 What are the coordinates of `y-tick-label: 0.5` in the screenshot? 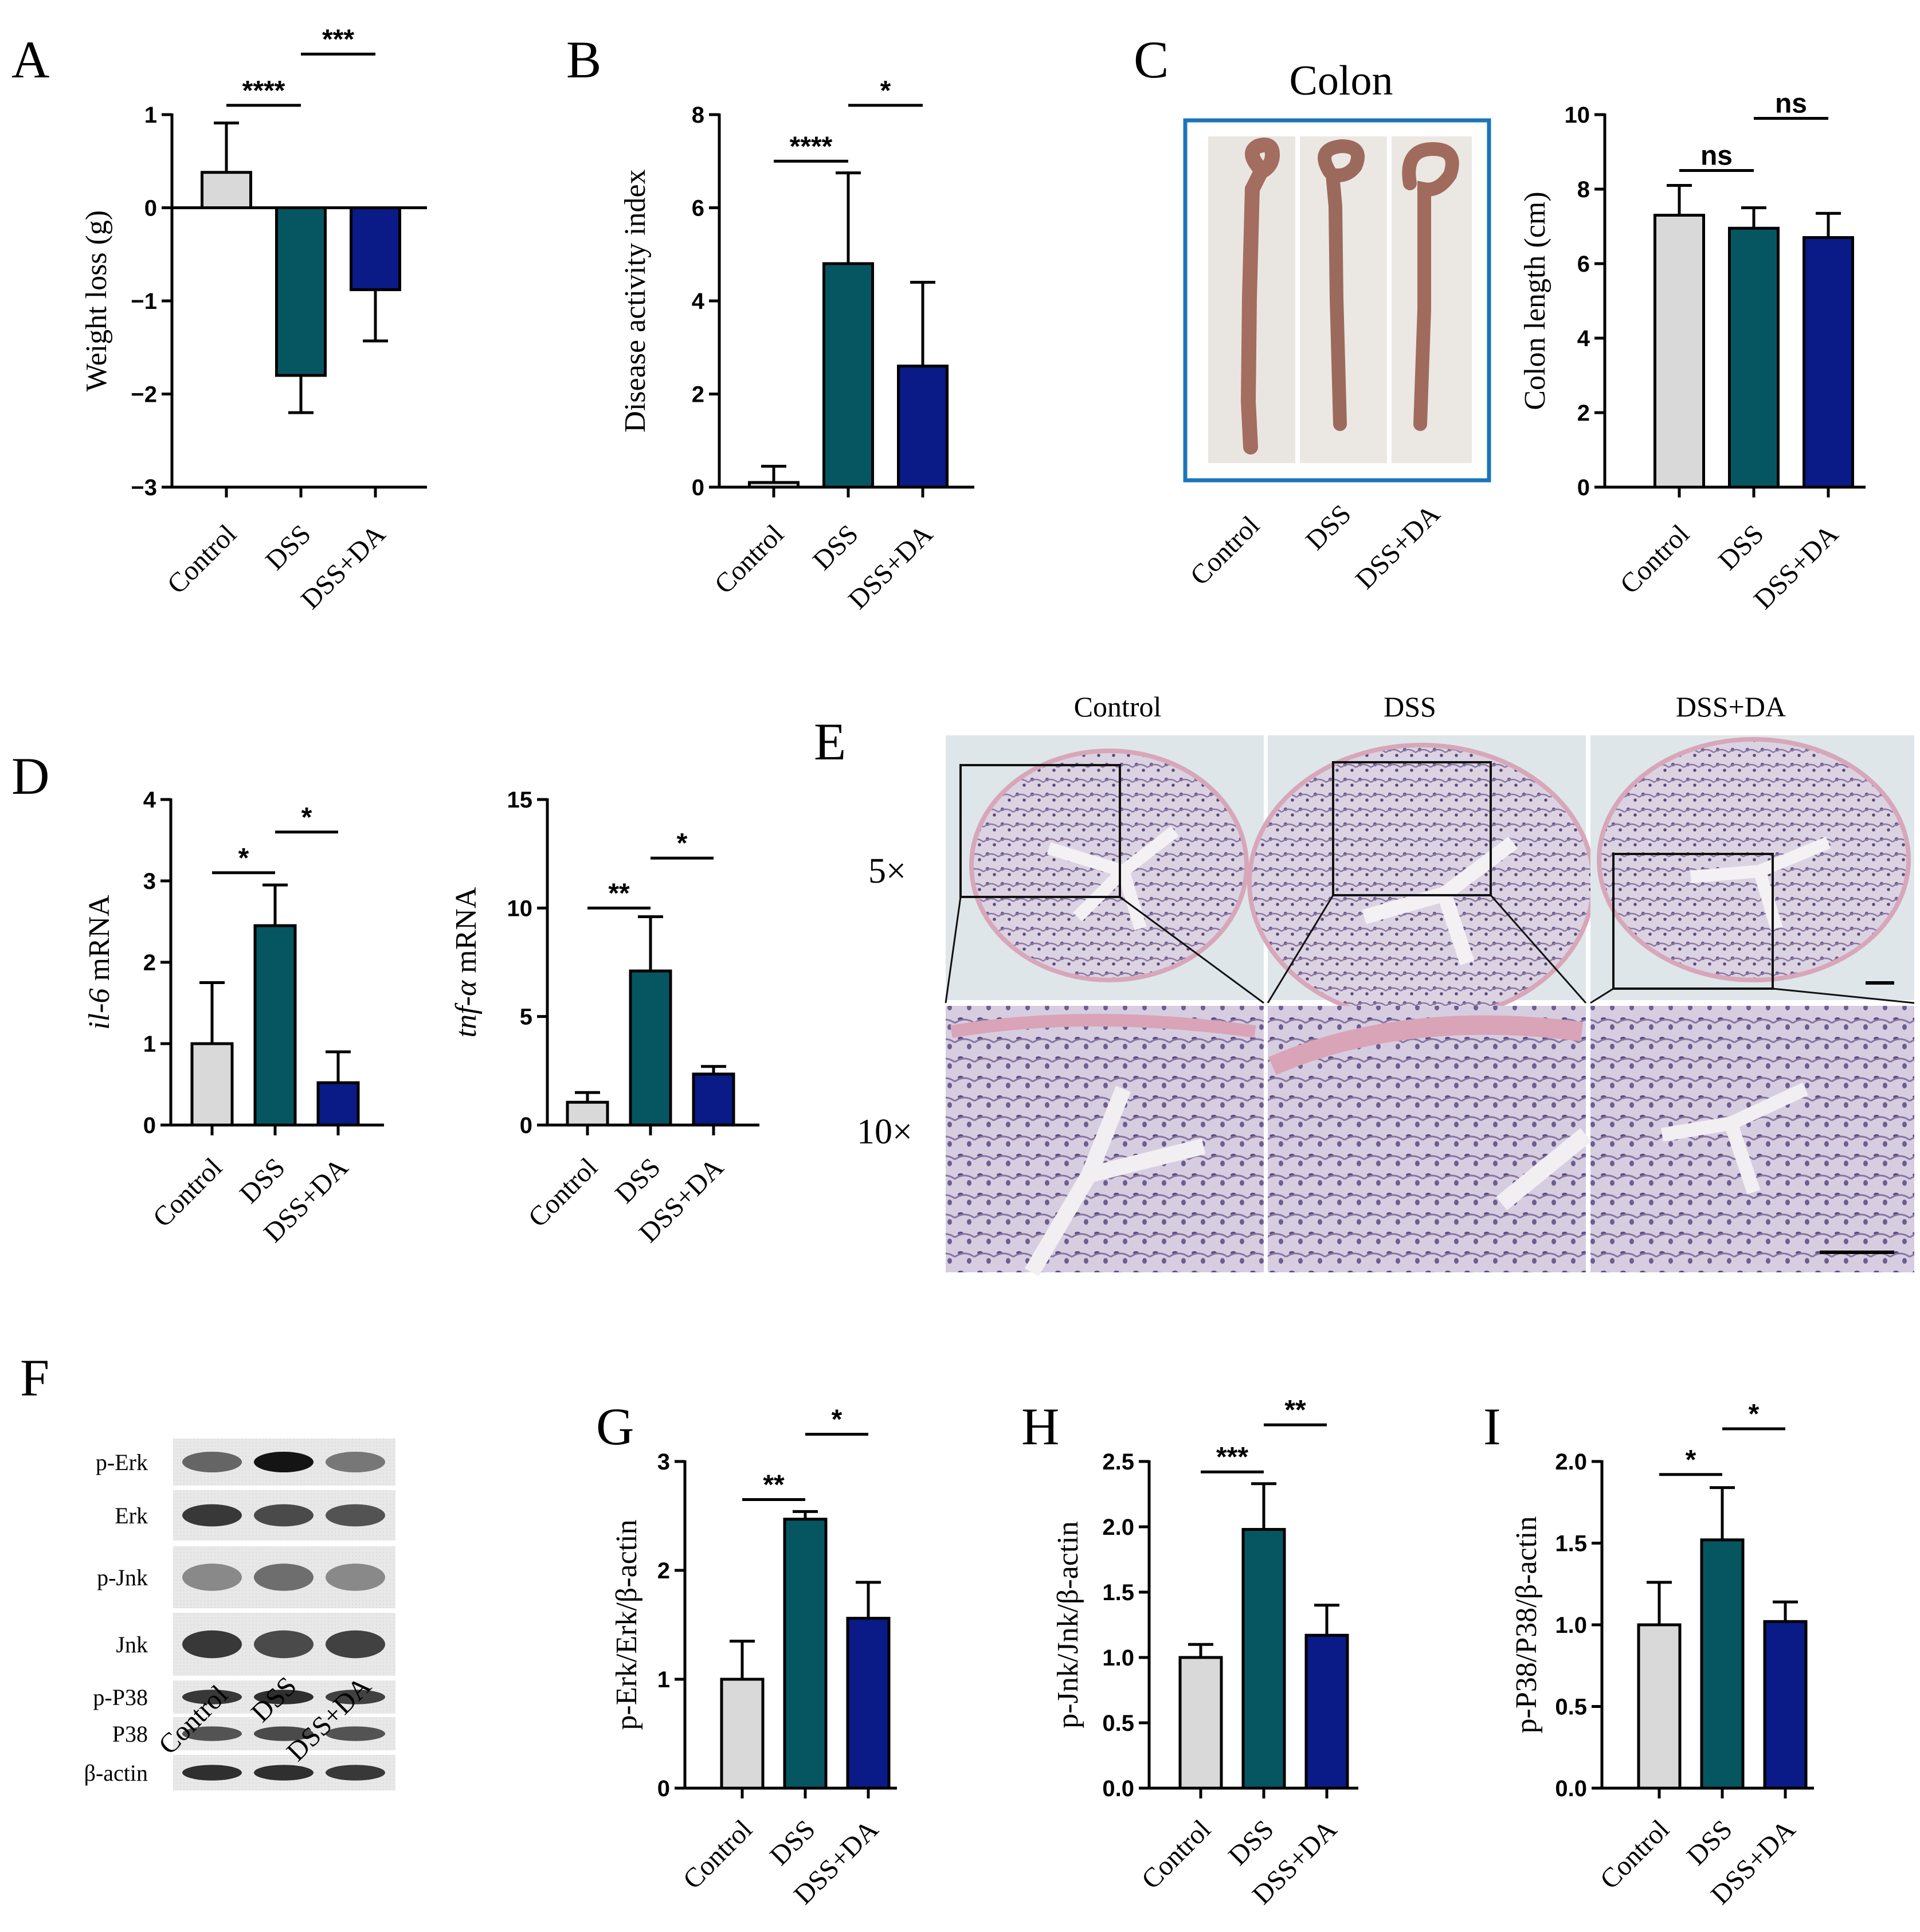 It's located at (1118, 1723).